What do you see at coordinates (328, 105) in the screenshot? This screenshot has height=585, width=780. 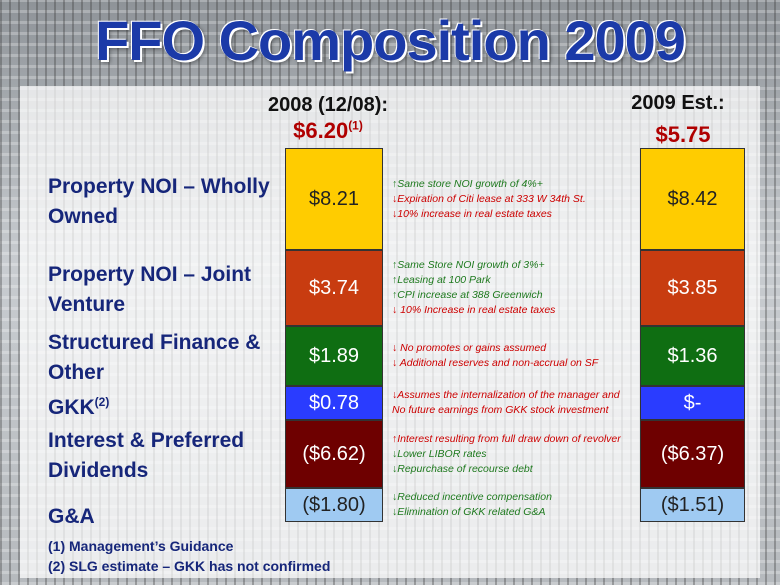 I see `column-header-2008: 2008 (12/08):` at bounding box center [328, 105].